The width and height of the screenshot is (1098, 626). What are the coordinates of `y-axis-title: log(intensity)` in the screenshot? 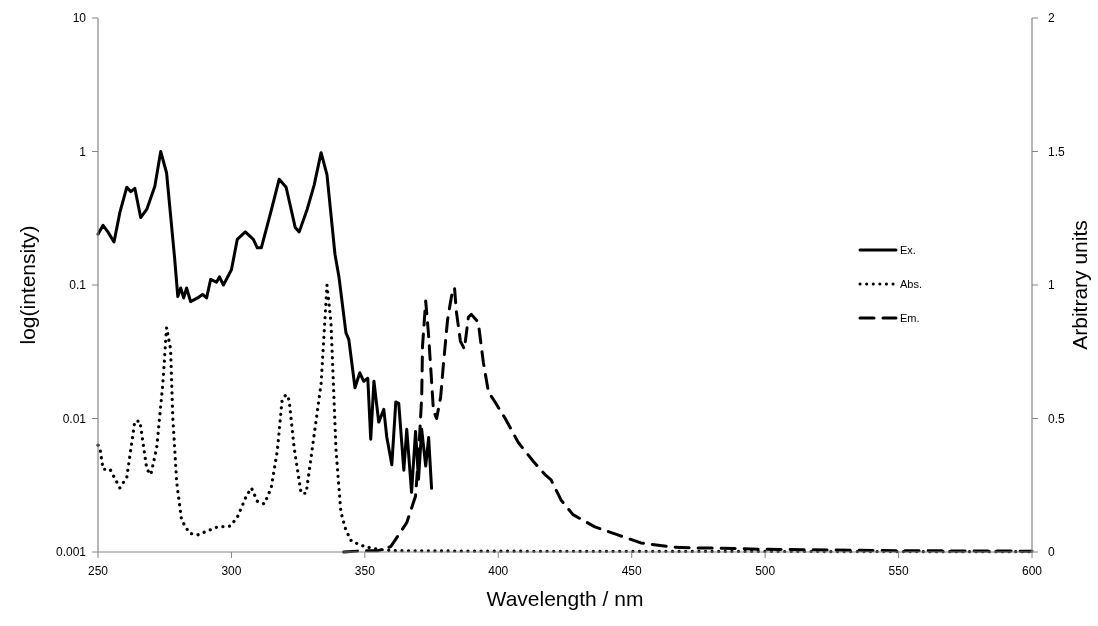 It's located at (27, 285).